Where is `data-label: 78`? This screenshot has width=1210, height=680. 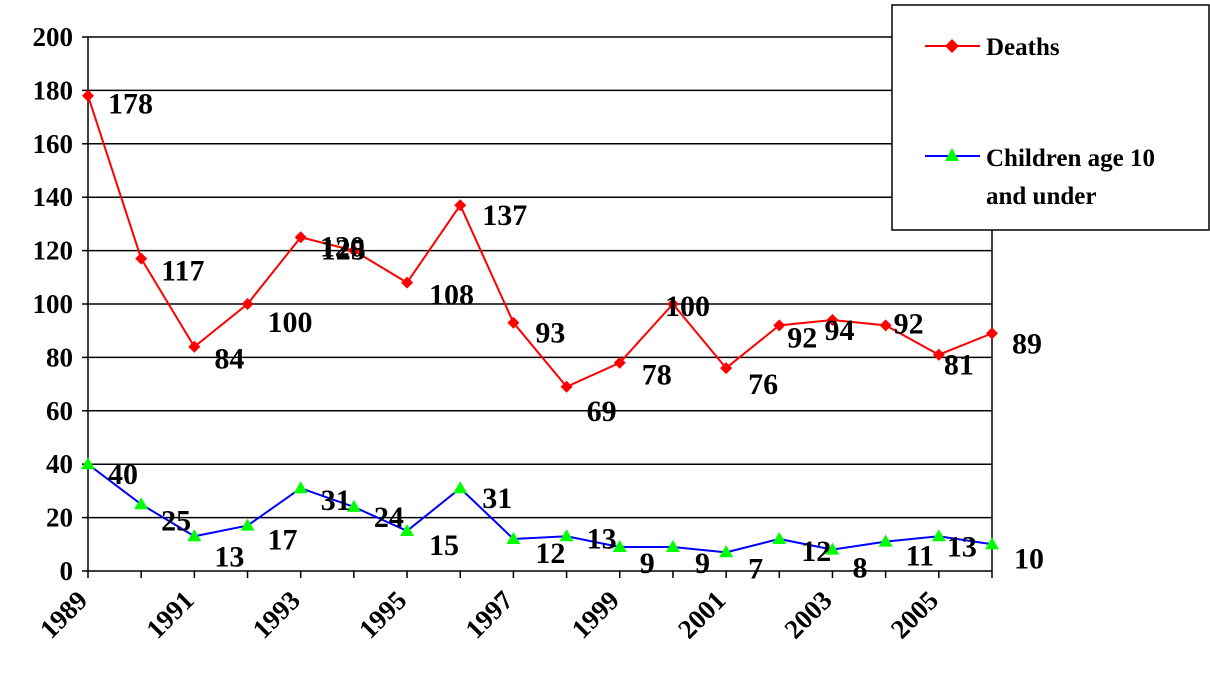
data-label: 78 is located at coordinates (657, 375).